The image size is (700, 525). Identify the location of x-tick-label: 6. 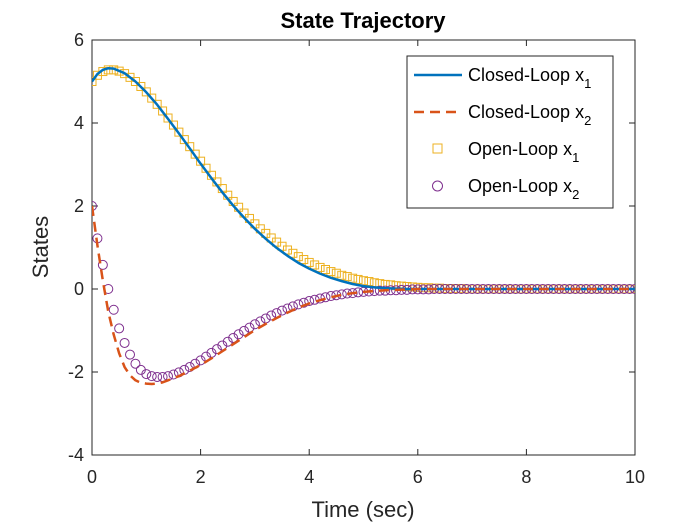
(418, 477).